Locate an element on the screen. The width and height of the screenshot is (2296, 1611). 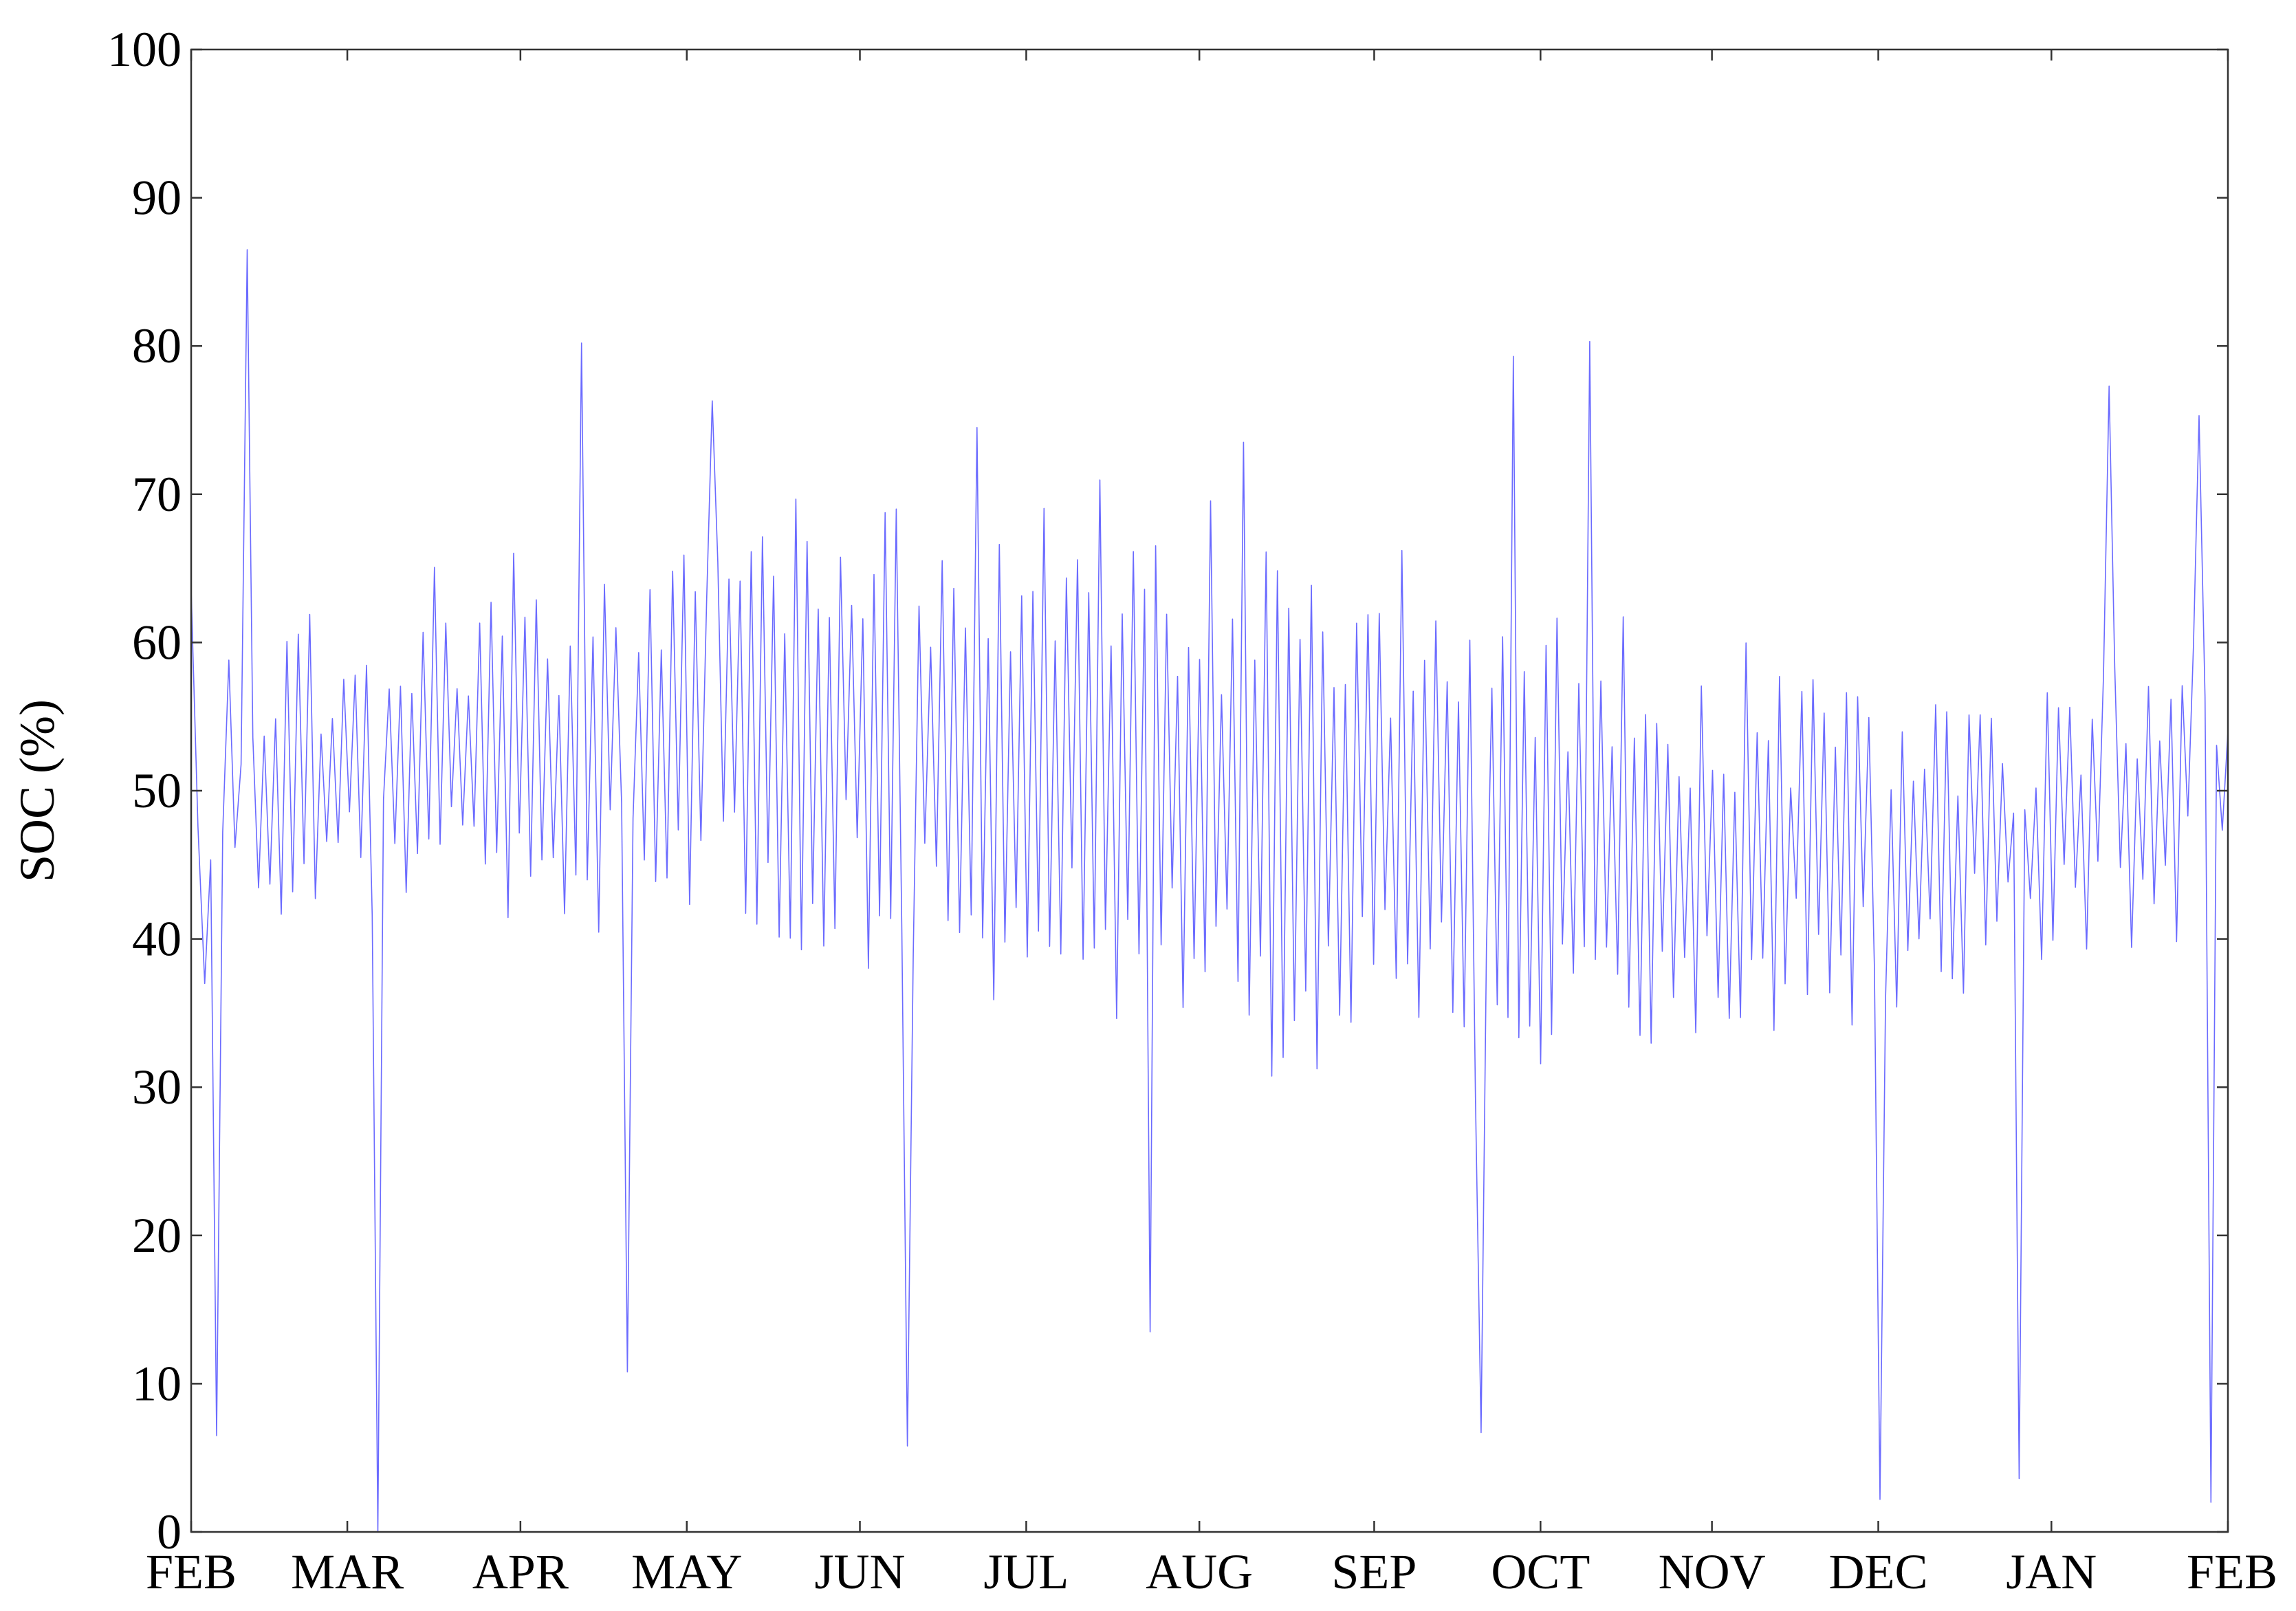
x-tick-label: JUL is located at coordinates (1026, 1571).